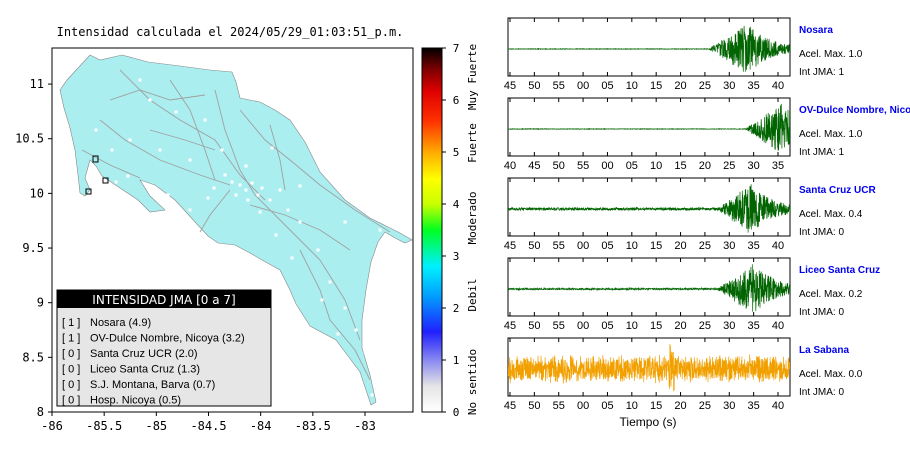  I want to click on map-y-tick-label: 9.5, so click(33, 248).